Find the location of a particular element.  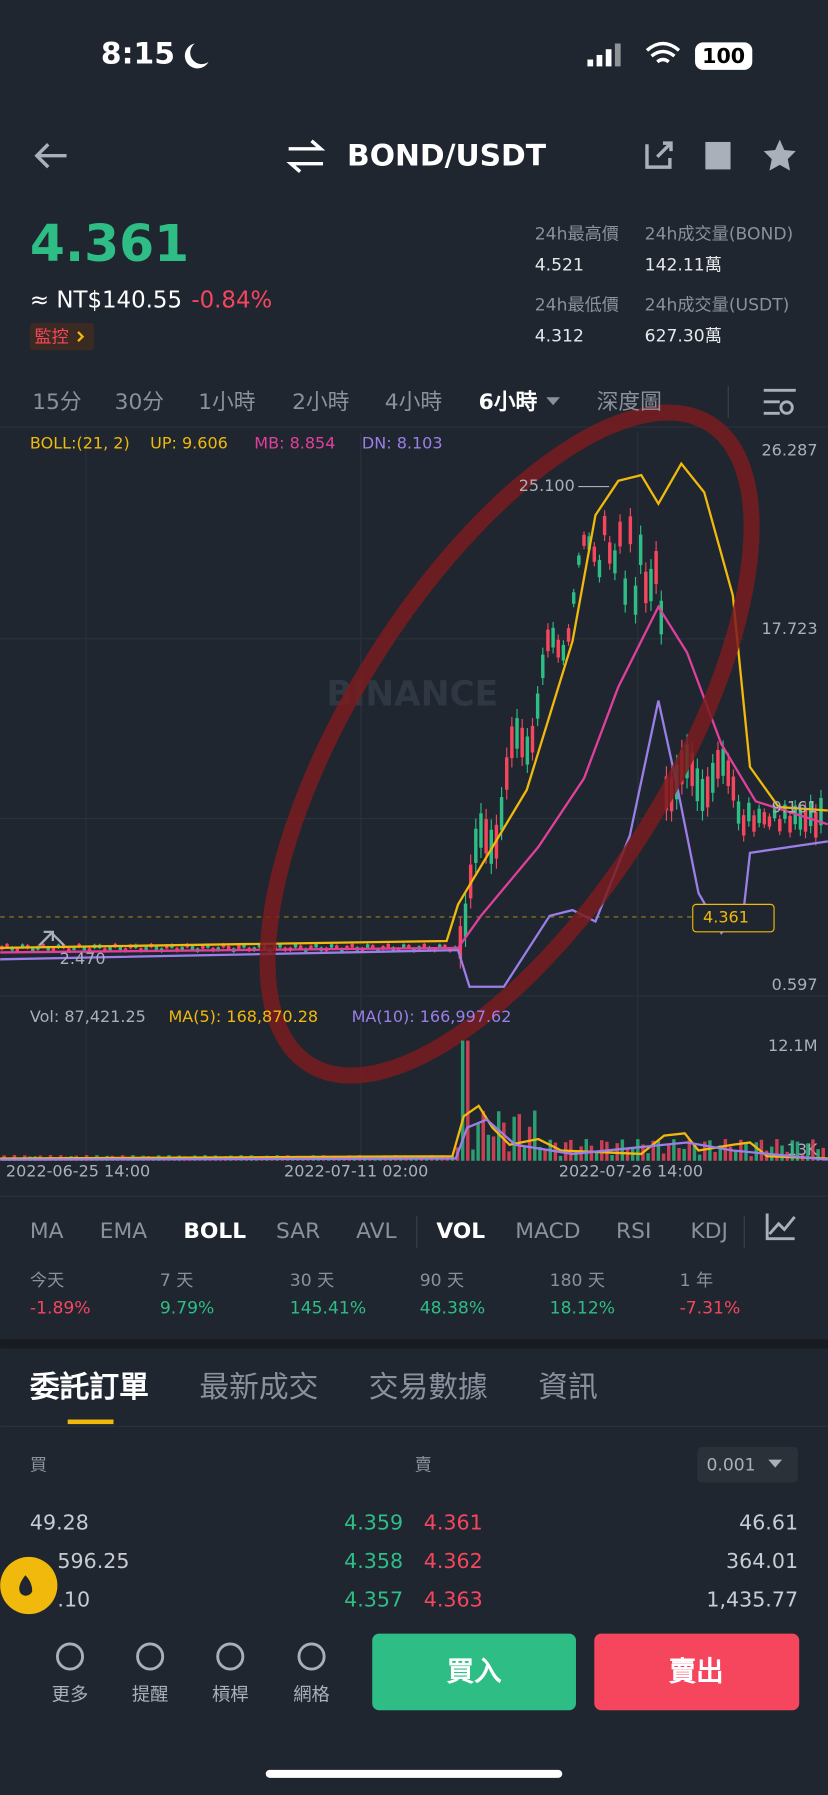

period-label: 7 天 is located at coordinates (177, 1281).